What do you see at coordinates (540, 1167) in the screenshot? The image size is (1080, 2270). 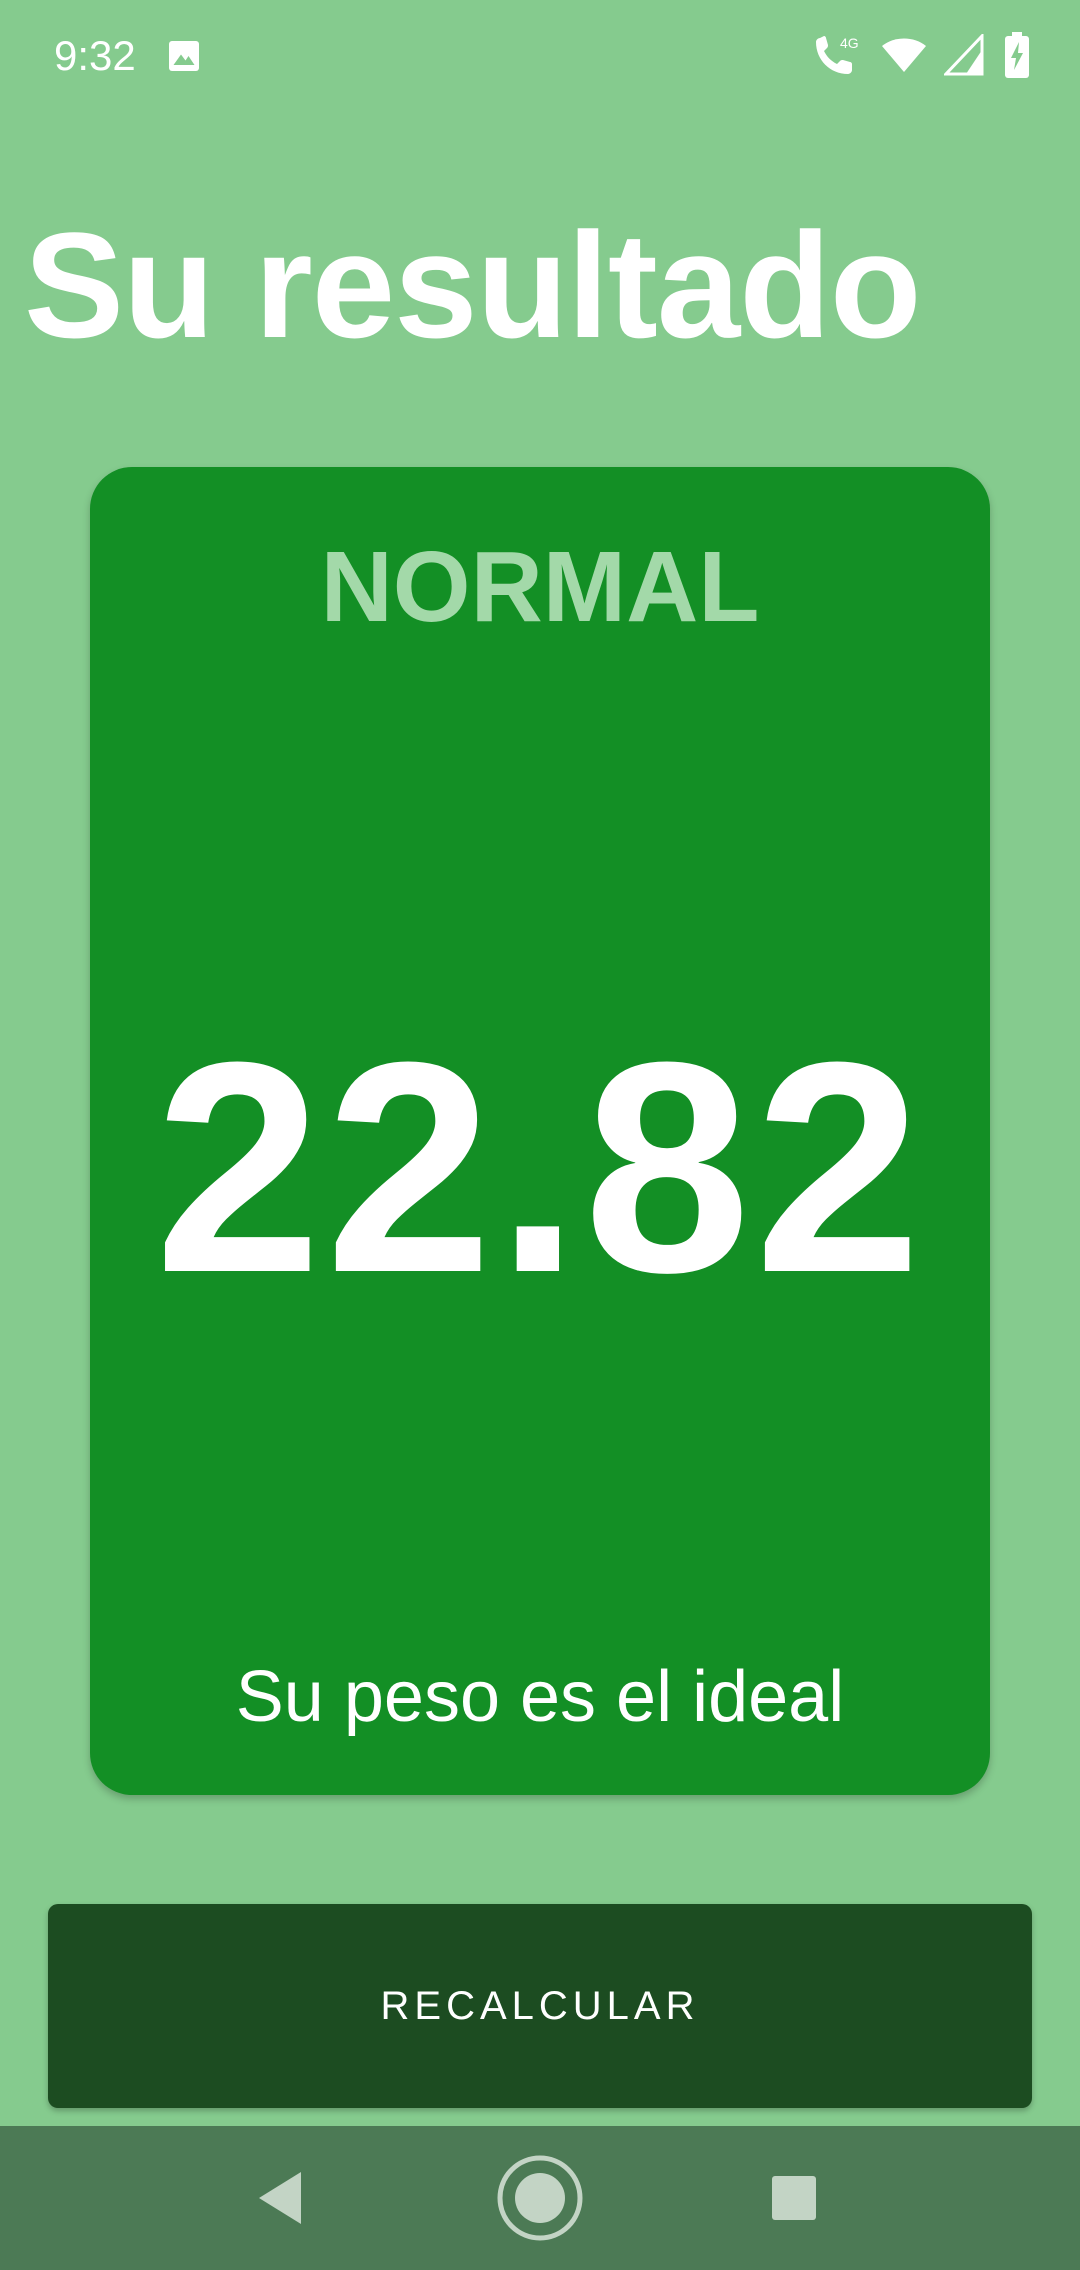 I see `bmi-value: 22.82` at bounding box center [540, 1167].